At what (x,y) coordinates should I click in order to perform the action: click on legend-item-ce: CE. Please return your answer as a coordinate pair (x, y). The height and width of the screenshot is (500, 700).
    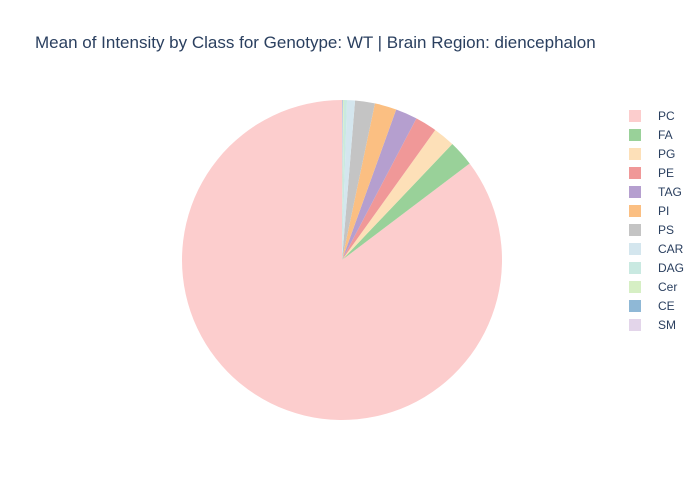
    Looking at the image, I should click on (655, 305).